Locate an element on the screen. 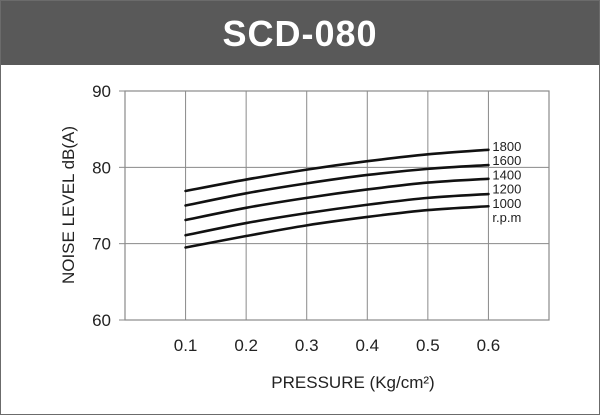 The height and width of the screenshot is (415, 600). series-lines is located at coordinates (337, 198).